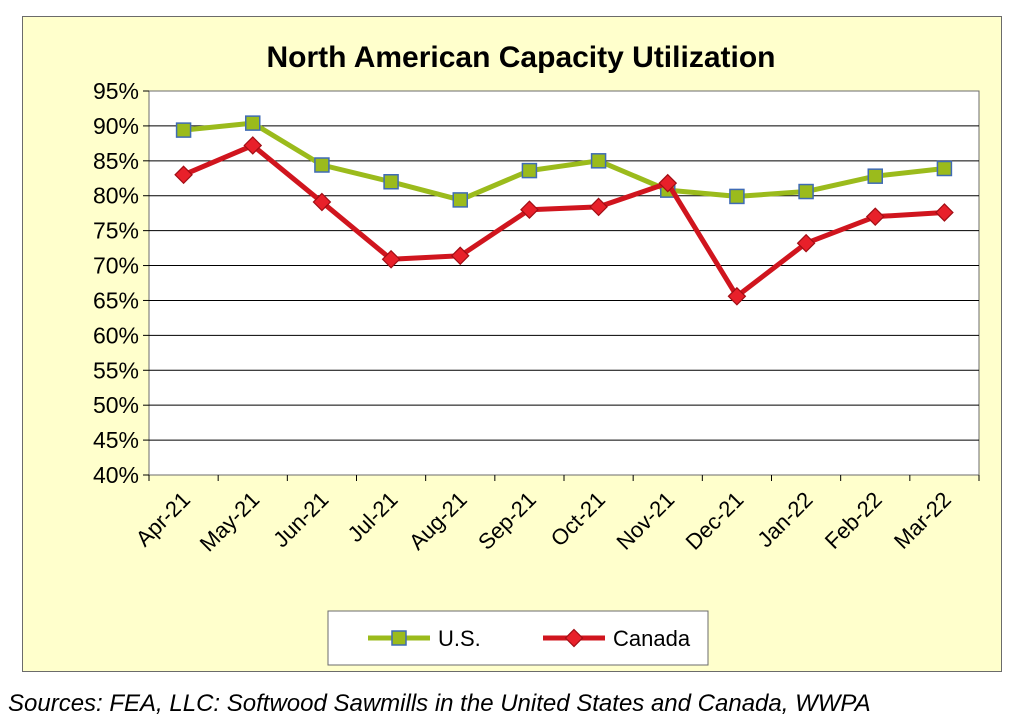 The width and height of the screenshot is (1024, 723). Describe the element at coordinates (300, 519) in the screenshot. I see `x-tick-label: Jun-21` at that location.